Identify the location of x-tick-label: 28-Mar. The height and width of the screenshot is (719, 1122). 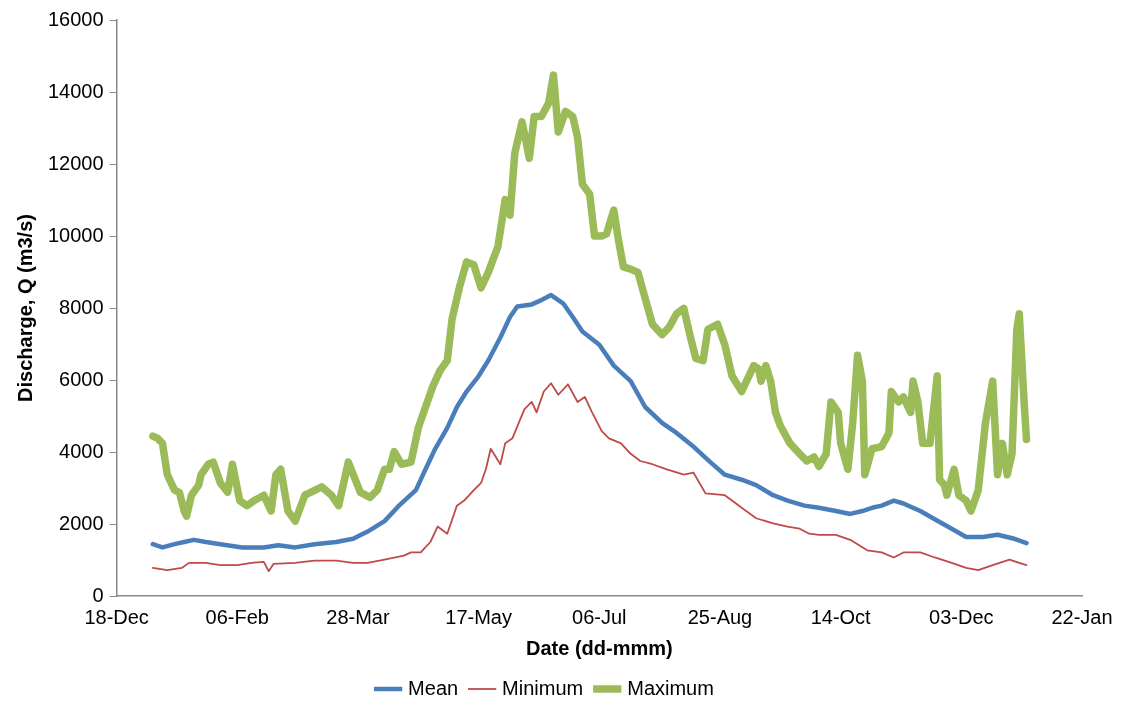
(358, 616).